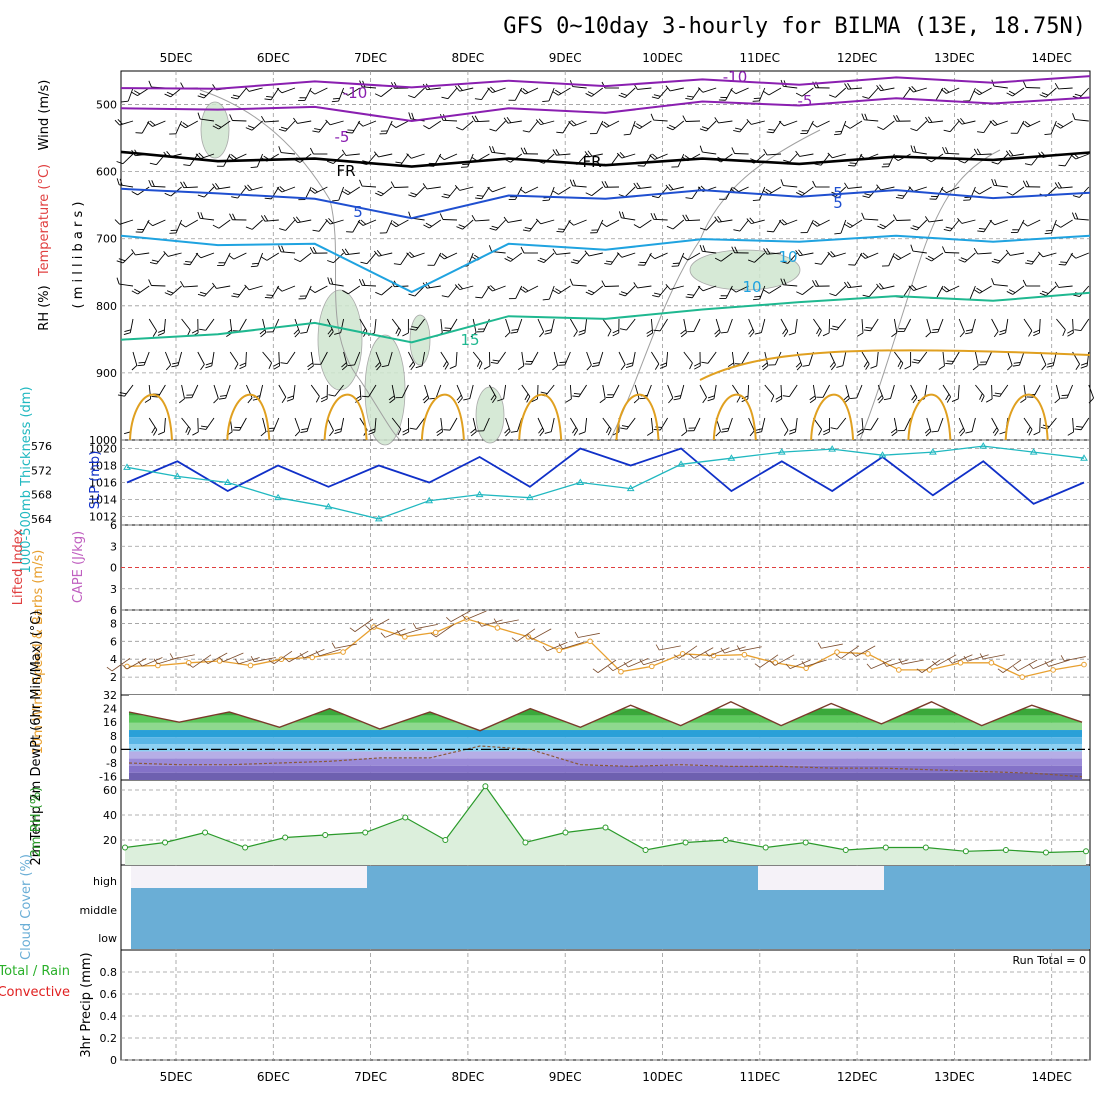 The image size is (1100, 1100). Describe the element at coordinates (605, 825) in the screenshot. I see `rh-area` at that location.